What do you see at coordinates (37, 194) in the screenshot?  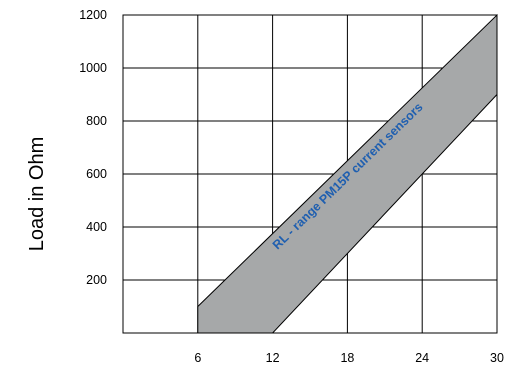 I see `y-axis-label: Load in Ohm` at bounding box center [37, 194].